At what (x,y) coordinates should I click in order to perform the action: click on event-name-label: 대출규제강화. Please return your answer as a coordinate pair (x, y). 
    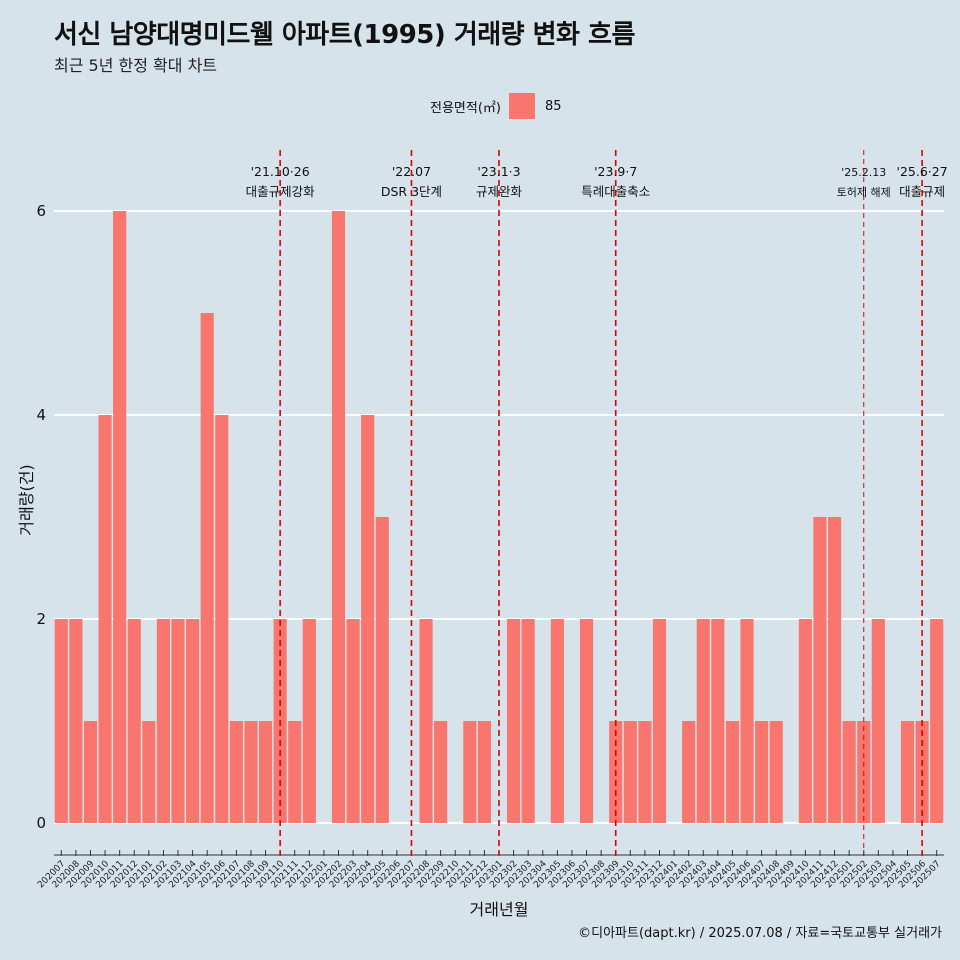
    Looking at the image, I should click on (281, 191).